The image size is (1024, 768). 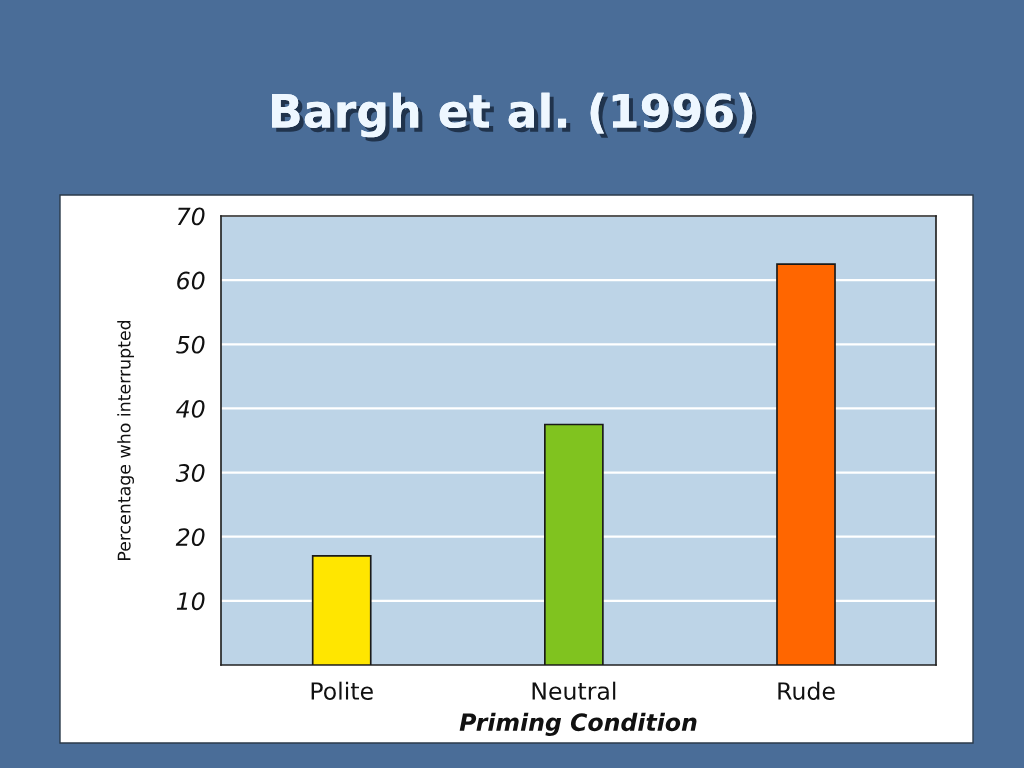 I want to click on y-tick-label: 10, so click(x=190, y=601).